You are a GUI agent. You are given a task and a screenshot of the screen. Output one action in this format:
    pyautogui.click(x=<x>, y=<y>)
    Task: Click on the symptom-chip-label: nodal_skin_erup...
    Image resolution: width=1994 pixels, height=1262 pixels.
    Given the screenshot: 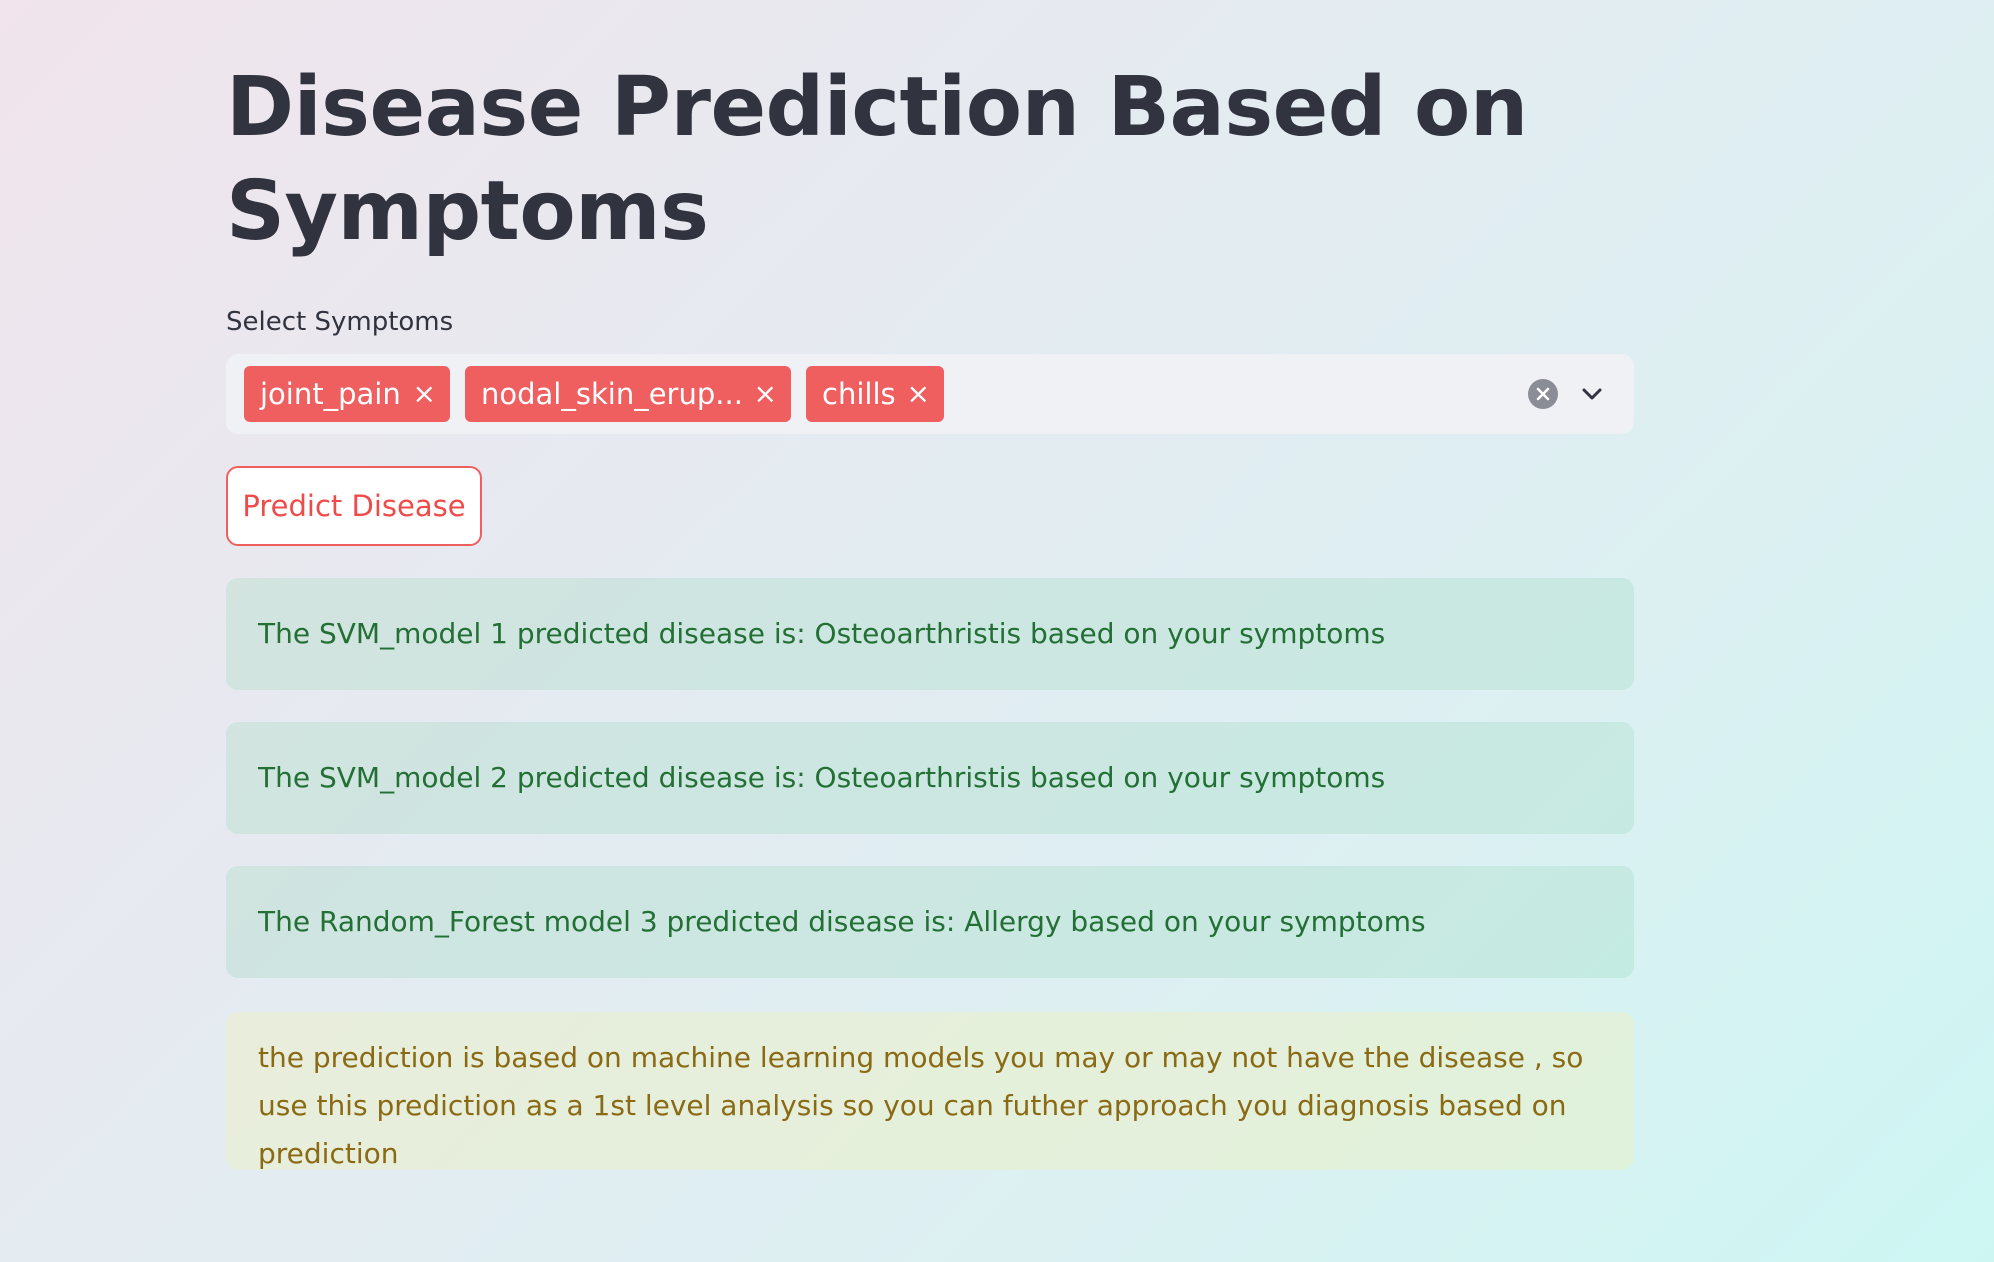 What is the action you would take?
    pyautogui.click(x=612, y=394)
    